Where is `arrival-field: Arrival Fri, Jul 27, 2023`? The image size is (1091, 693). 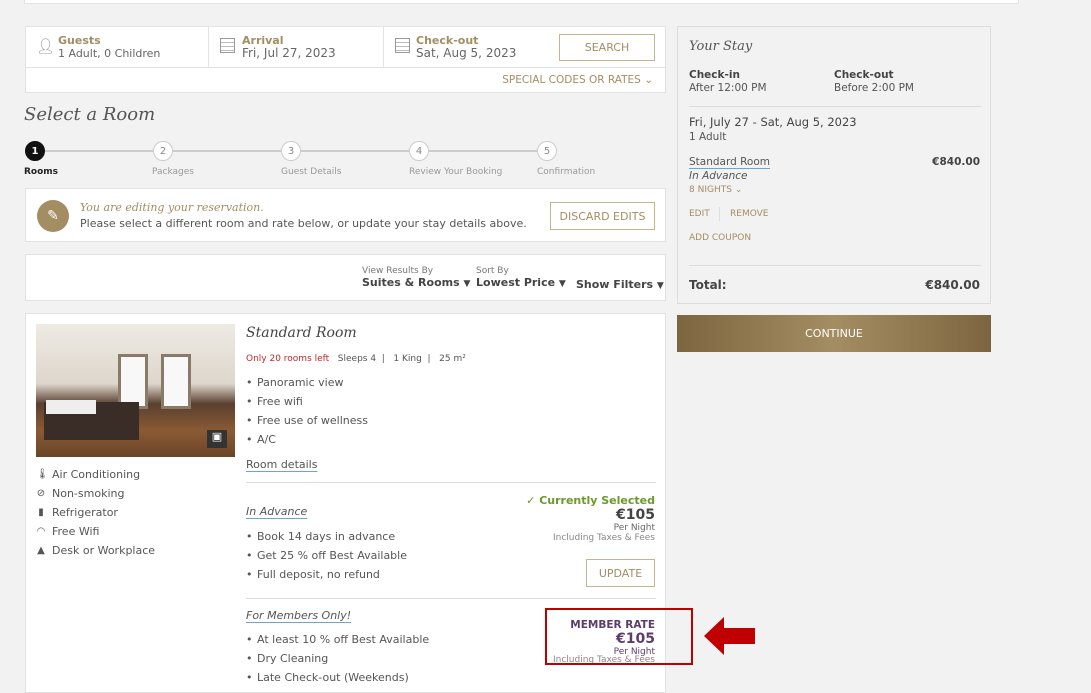
arrival-field: Arrival Fri, Jul 27, 2023 is located at coordinates (296, 47).